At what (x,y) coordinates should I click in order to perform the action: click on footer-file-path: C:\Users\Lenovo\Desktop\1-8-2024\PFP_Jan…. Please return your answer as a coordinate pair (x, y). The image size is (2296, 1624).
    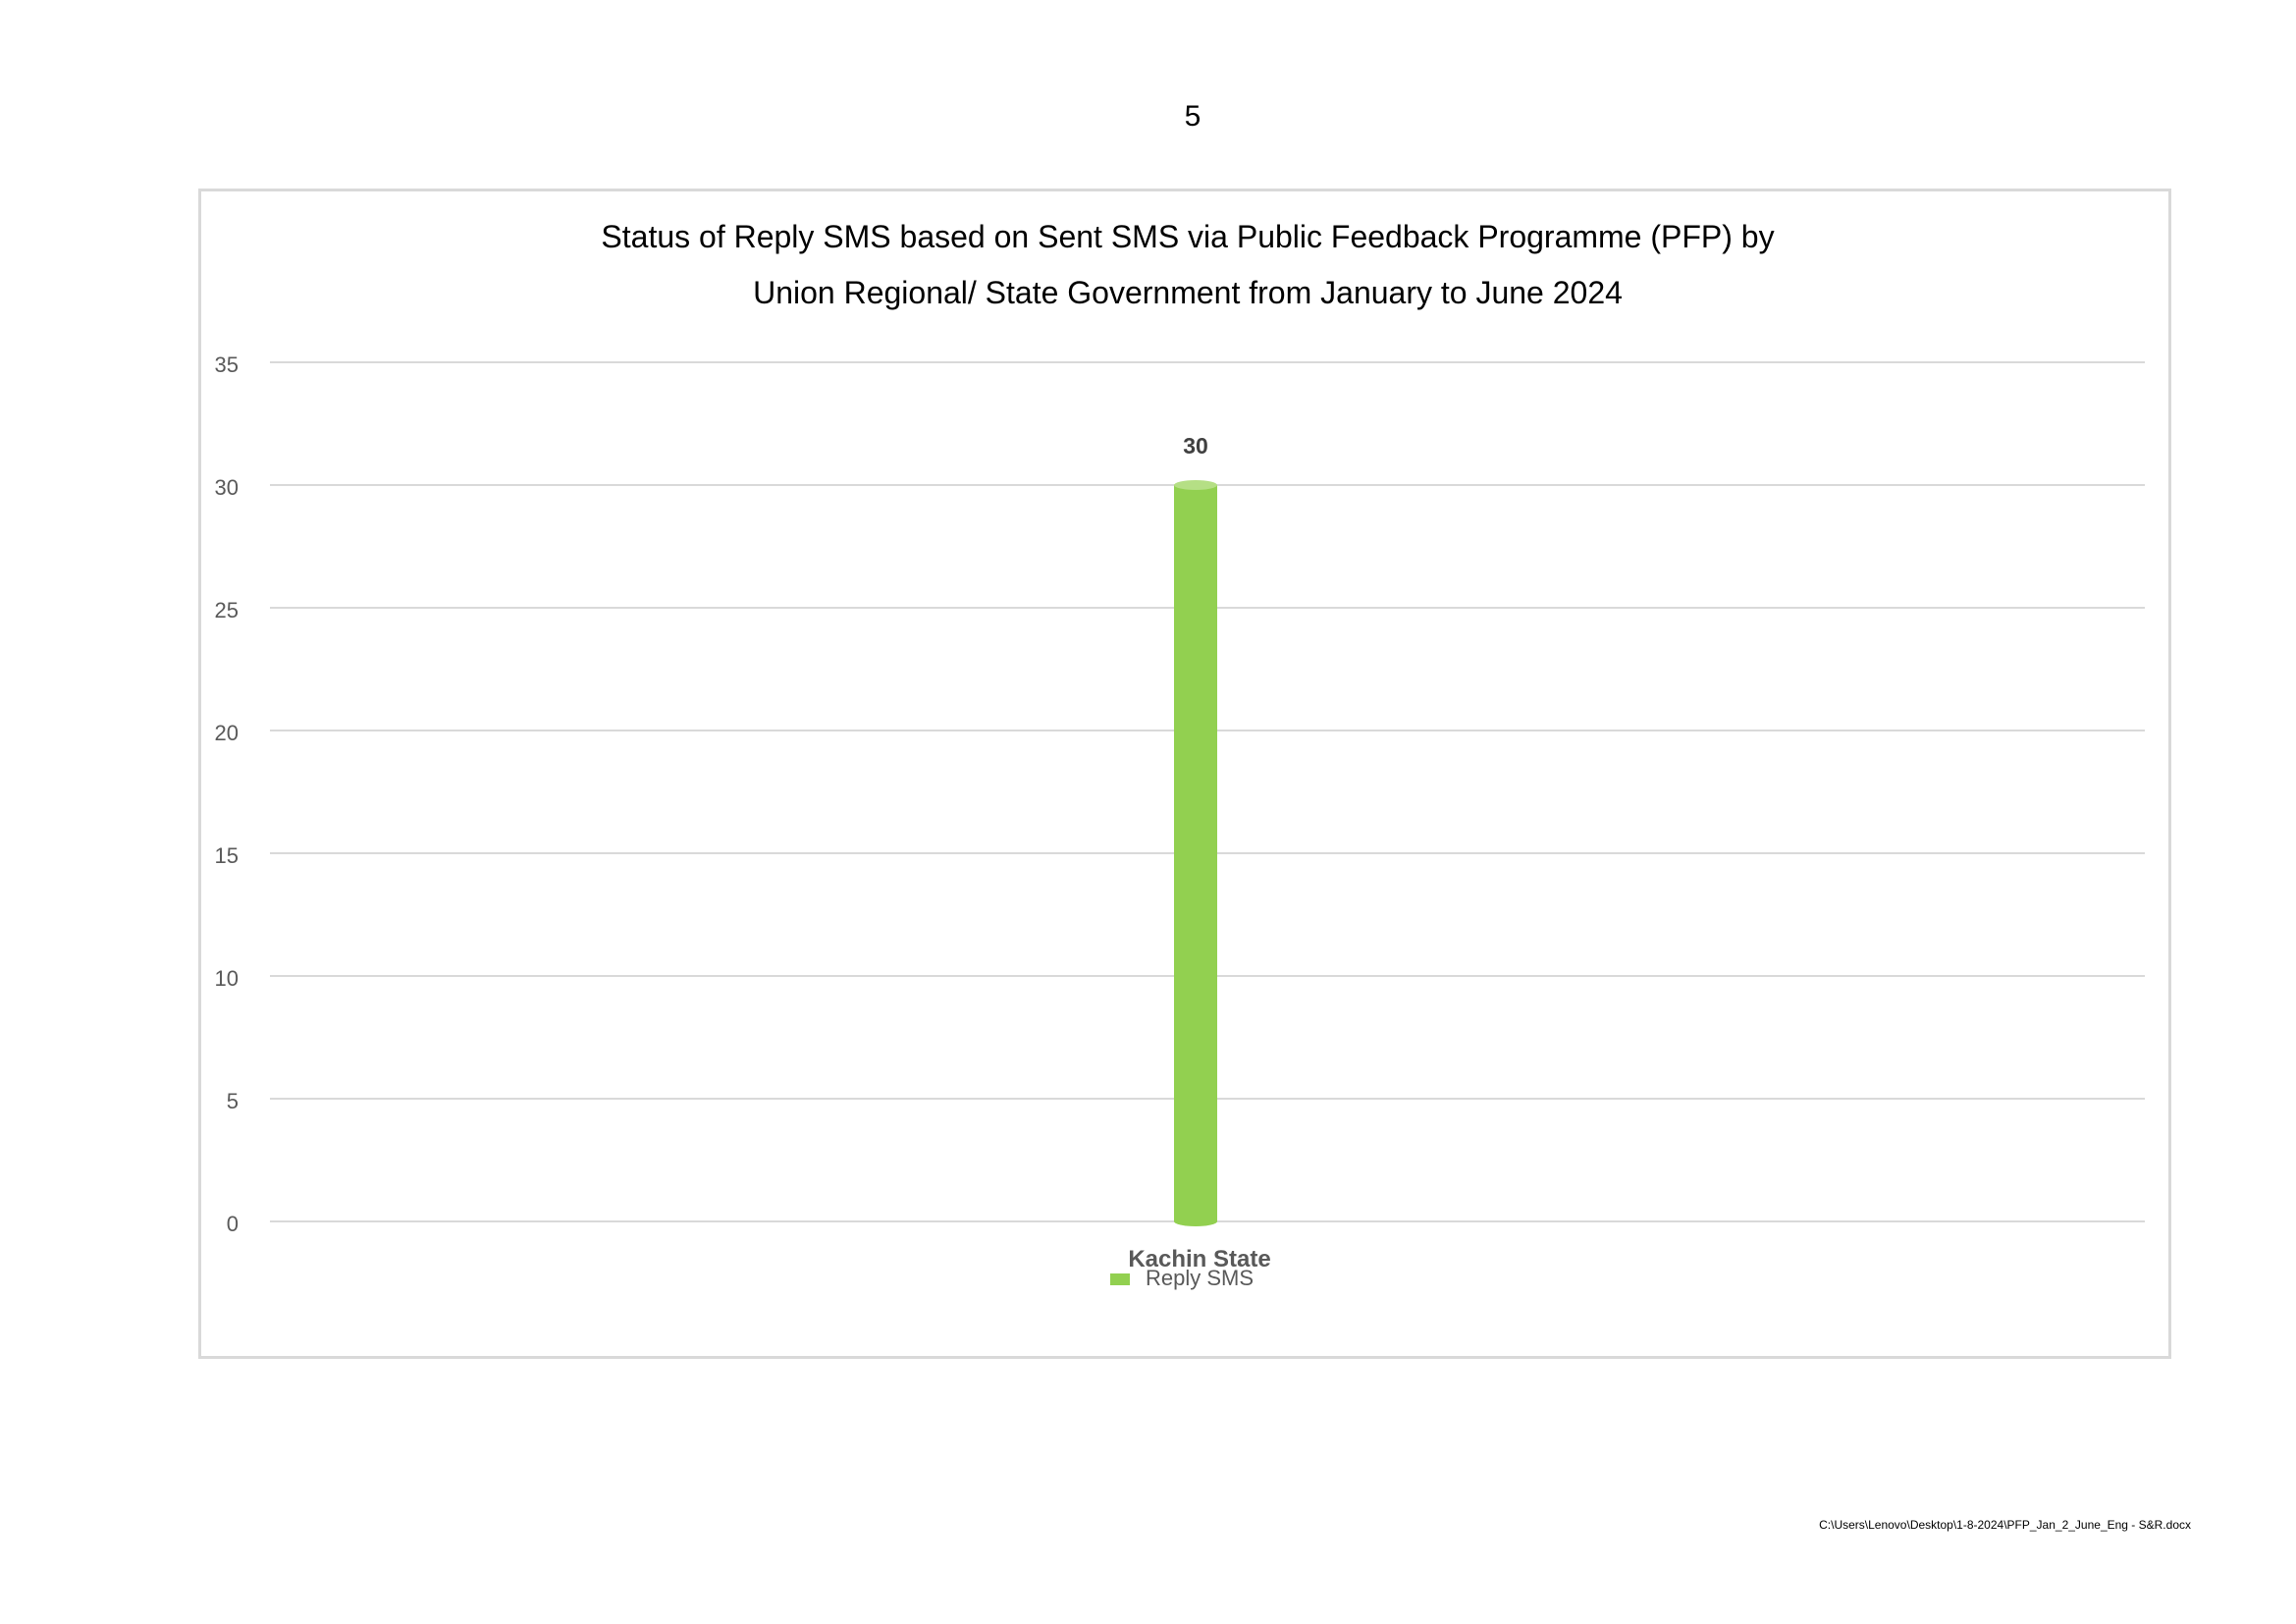
    Looking at the image, I should click on (2005, 1525).